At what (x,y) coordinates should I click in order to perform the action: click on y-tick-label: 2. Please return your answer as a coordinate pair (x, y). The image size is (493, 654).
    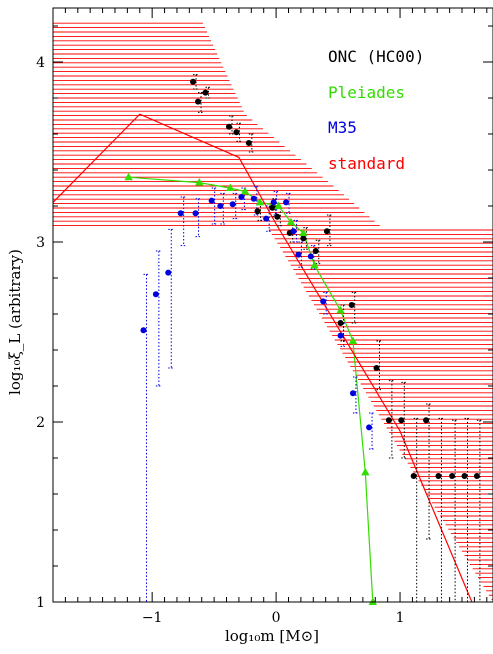
    Looking at the image, I should click on (40, 423).